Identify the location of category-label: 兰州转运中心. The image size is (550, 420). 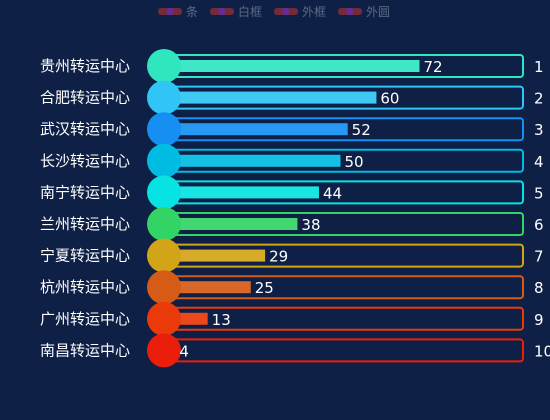
(85, 224).